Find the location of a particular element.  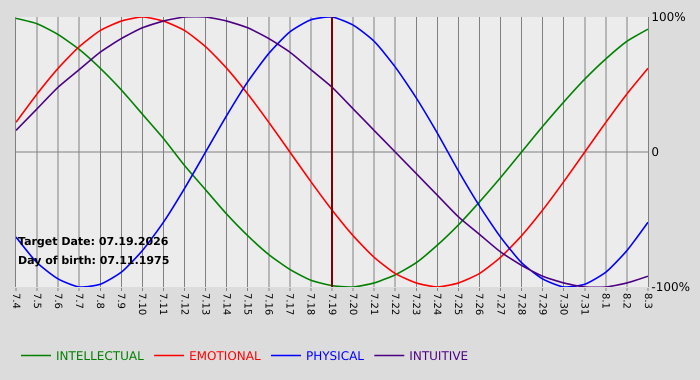

x-tick-label: 7.15 is located at coordinates (246, 304).